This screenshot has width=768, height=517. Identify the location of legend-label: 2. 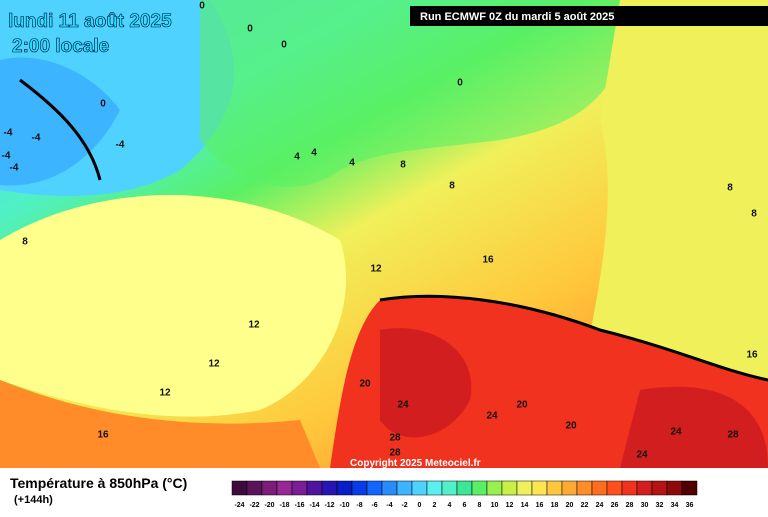
(435, 505).